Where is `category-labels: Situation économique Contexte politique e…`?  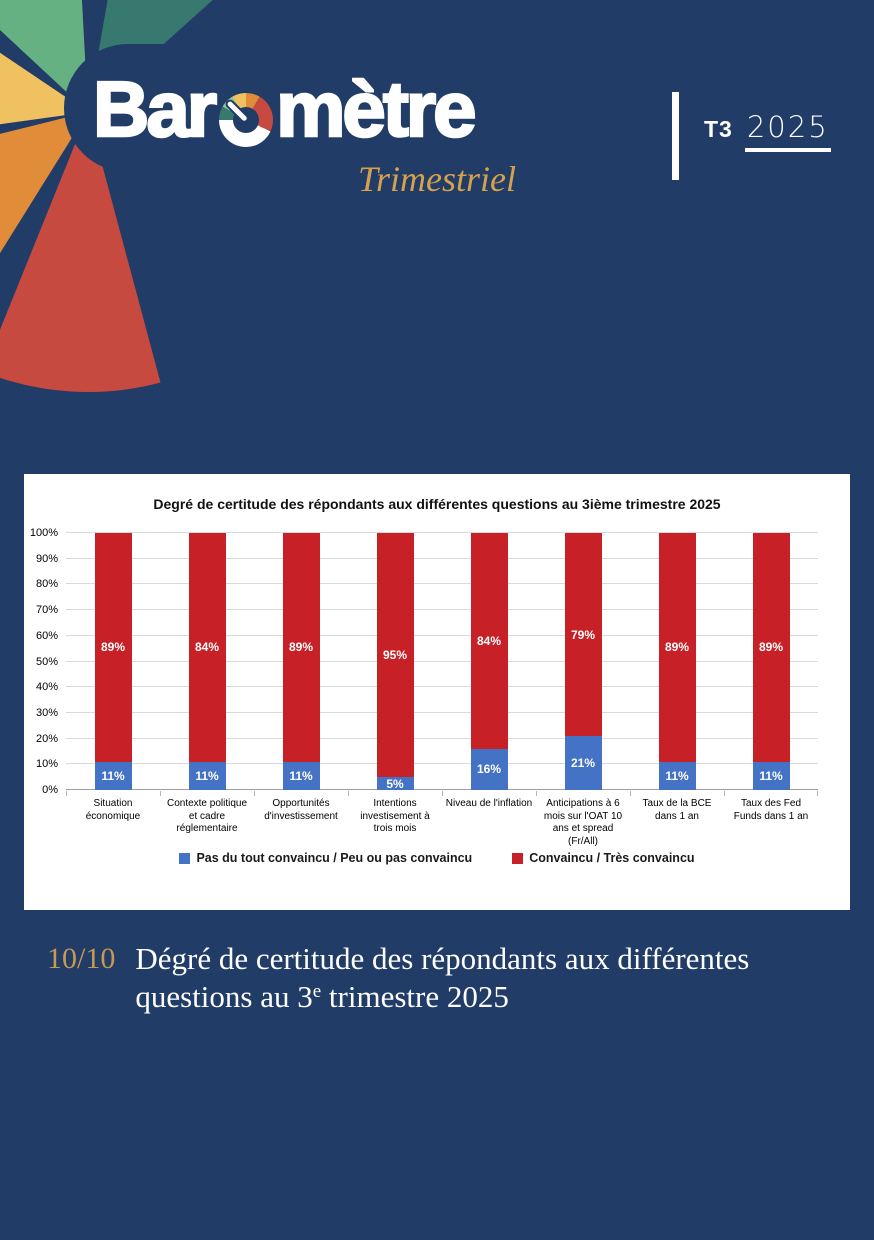
category-labels: Situation économique Contexte politique e… is located at coordinates (442, 823).